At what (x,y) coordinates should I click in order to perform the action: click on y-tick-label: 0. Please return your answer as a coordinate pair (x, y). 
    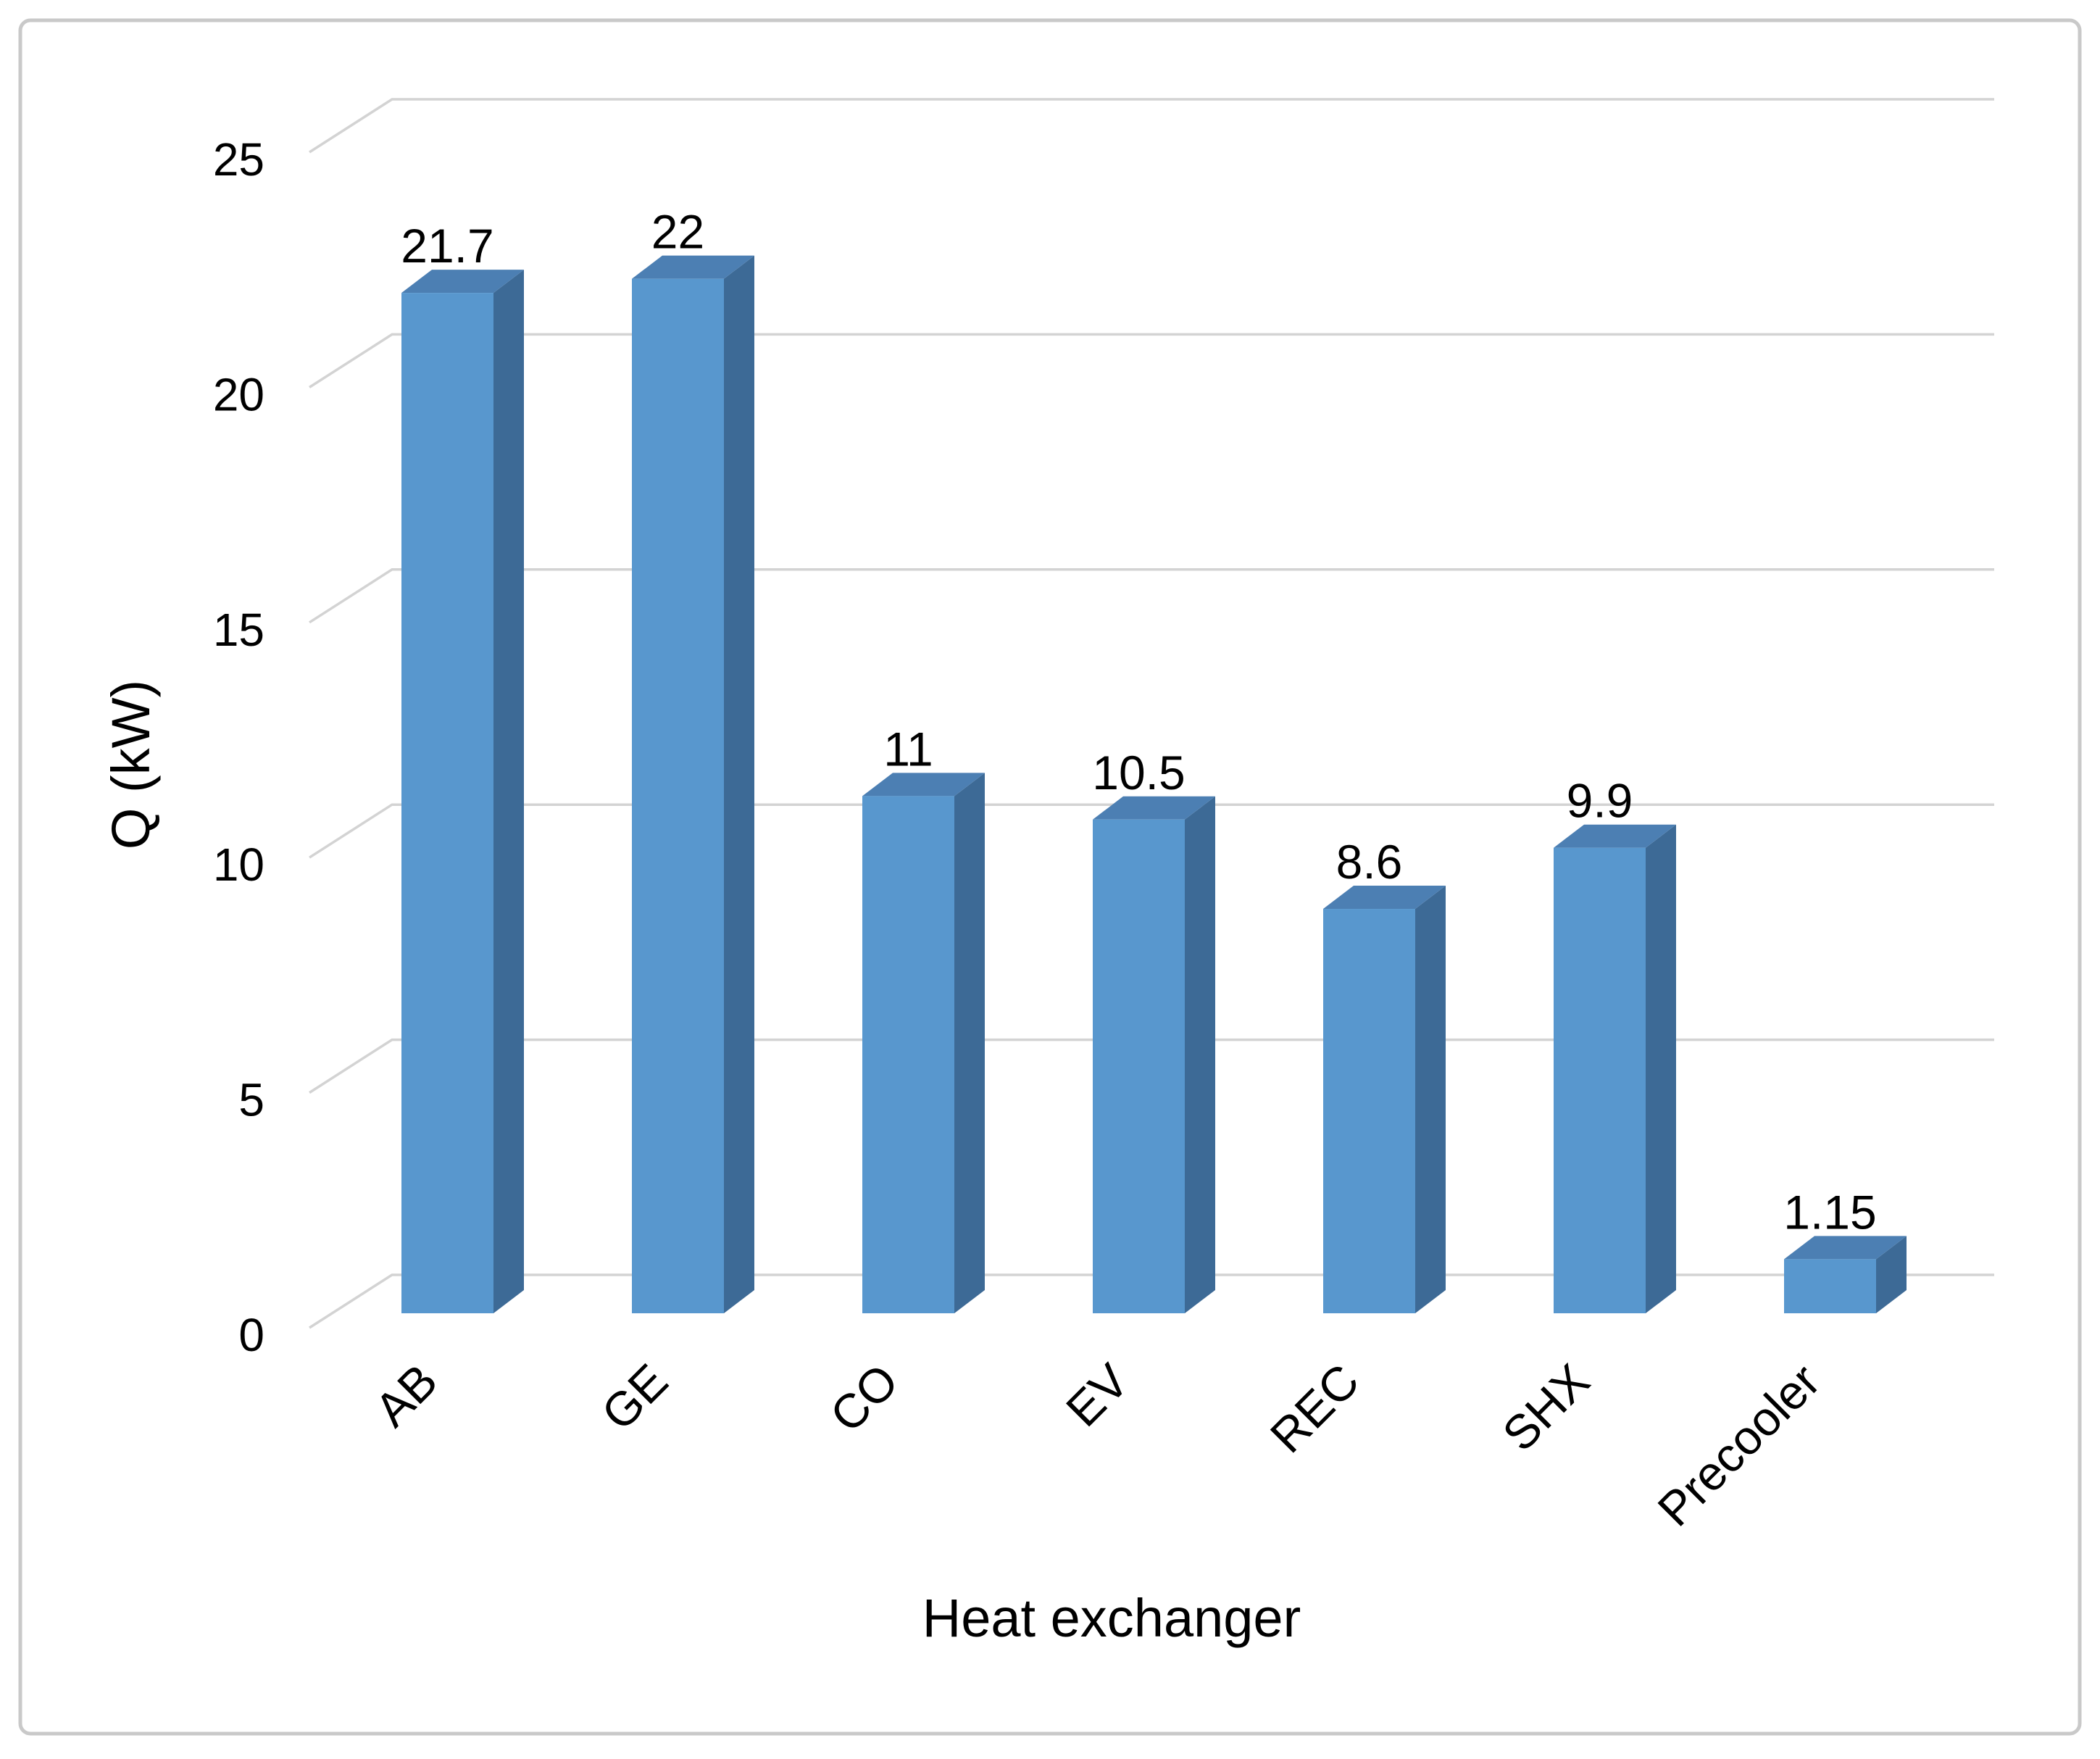
    Looking at the image, I should click on (251, 1335).